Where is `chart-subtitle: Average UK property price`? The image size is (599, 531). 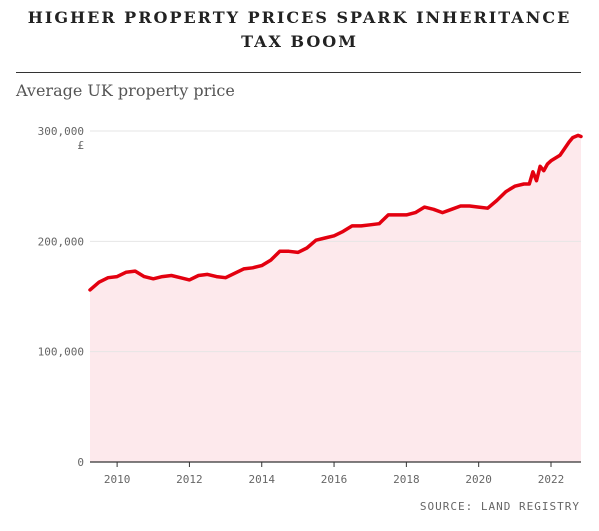
chart-subtitle: Average UK property price is located at coordinates (125, 90).